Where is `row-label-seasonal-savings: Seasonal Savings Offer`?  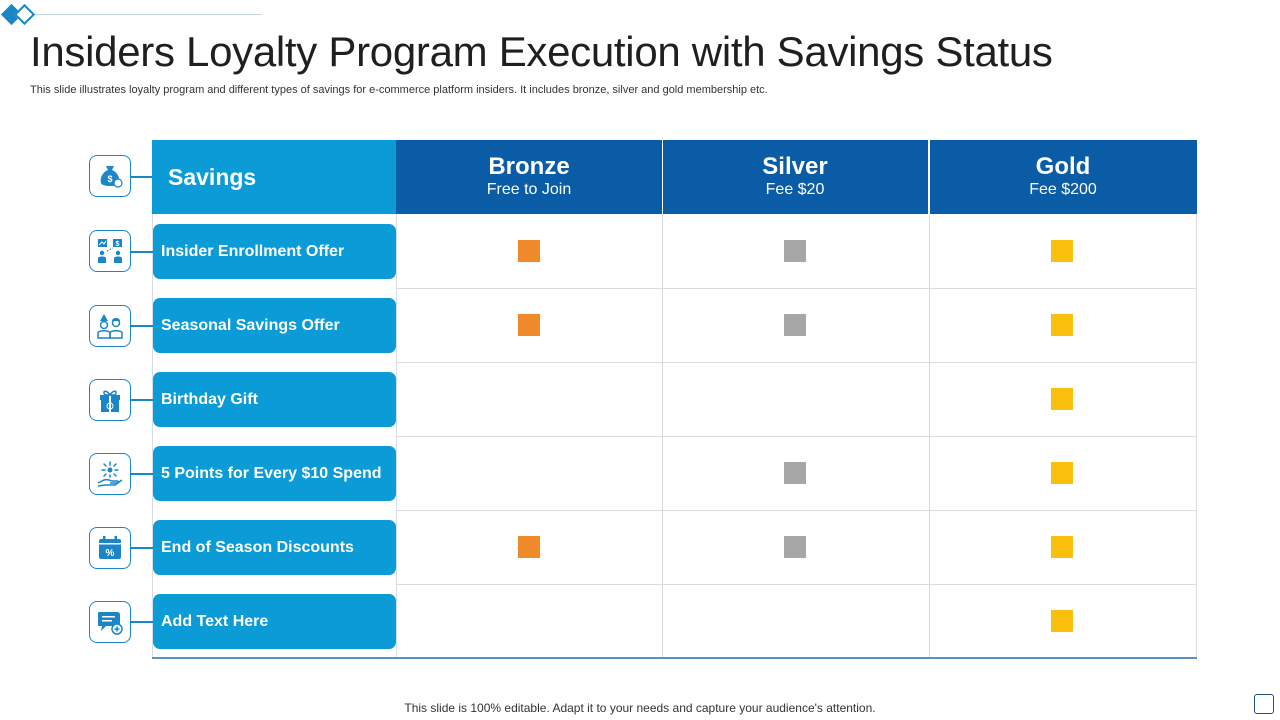
row-label-seasonal-savings: Seasonal Savings Offer is located at coordinates (274, 325).